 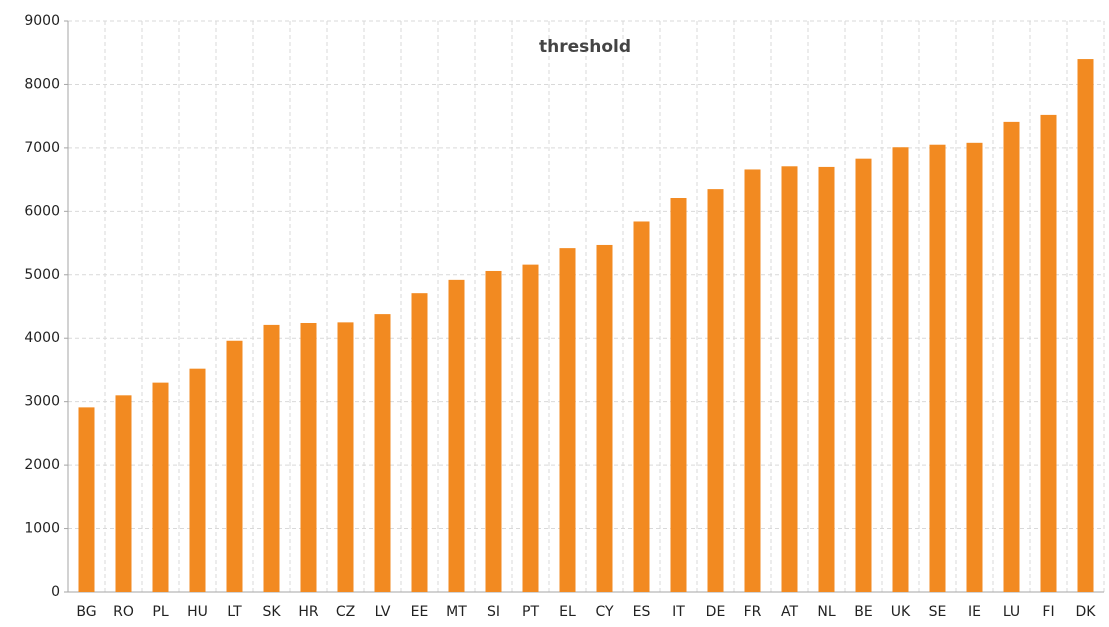 I want to click on x-tick-label: LV, so click(x=383, y=612).